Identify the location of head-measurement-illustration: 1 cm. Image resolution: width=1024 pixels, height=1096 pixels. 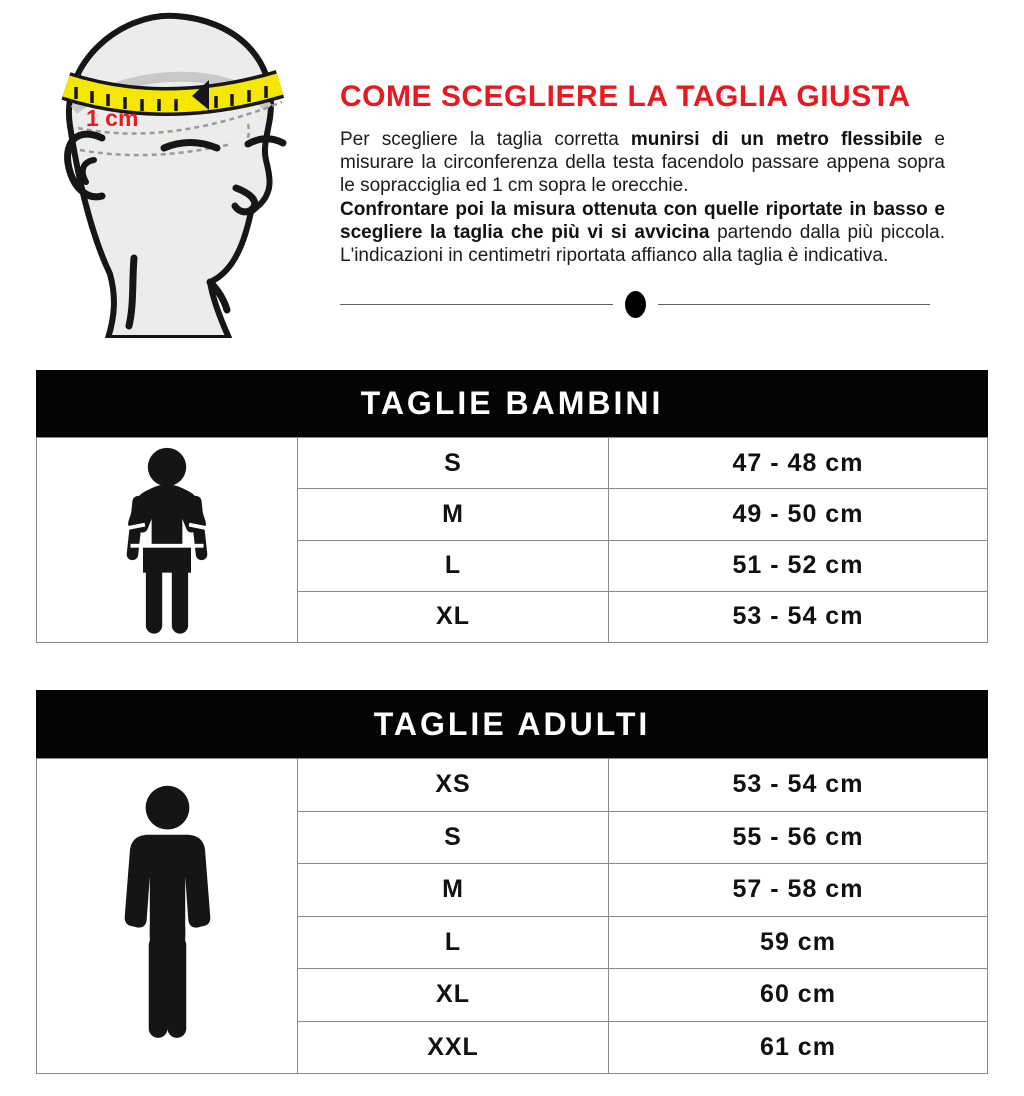
(174, 175).